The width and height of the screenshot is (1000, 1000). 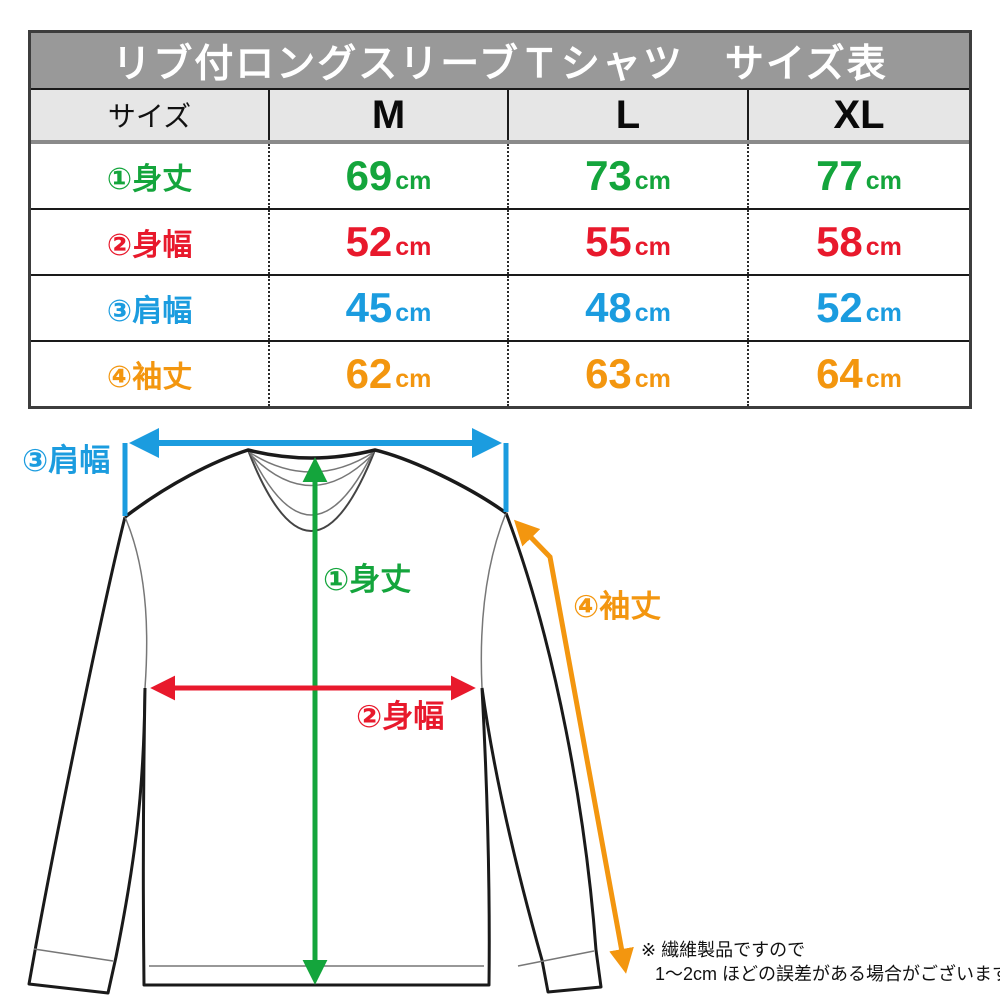 I want to click on left-armhole-seam, so click(x=136, y=602).